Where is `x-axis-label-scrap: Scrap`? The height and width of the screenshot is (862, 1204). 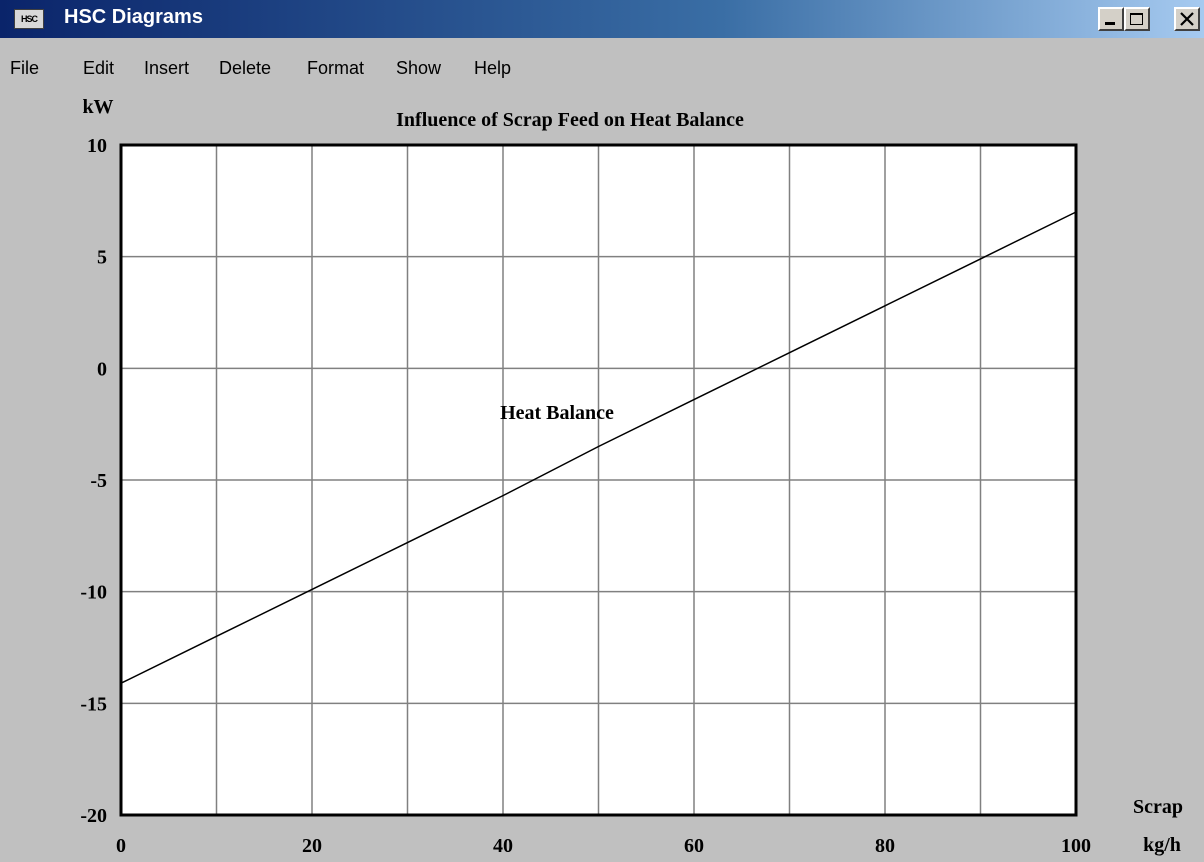 x-axis-label-scrap: Scrap is located at coordinates (1158, 807).